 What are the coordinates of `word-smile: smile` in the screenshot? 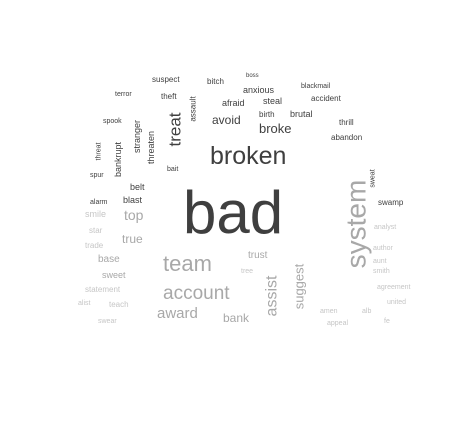 It's located at (96, 214).